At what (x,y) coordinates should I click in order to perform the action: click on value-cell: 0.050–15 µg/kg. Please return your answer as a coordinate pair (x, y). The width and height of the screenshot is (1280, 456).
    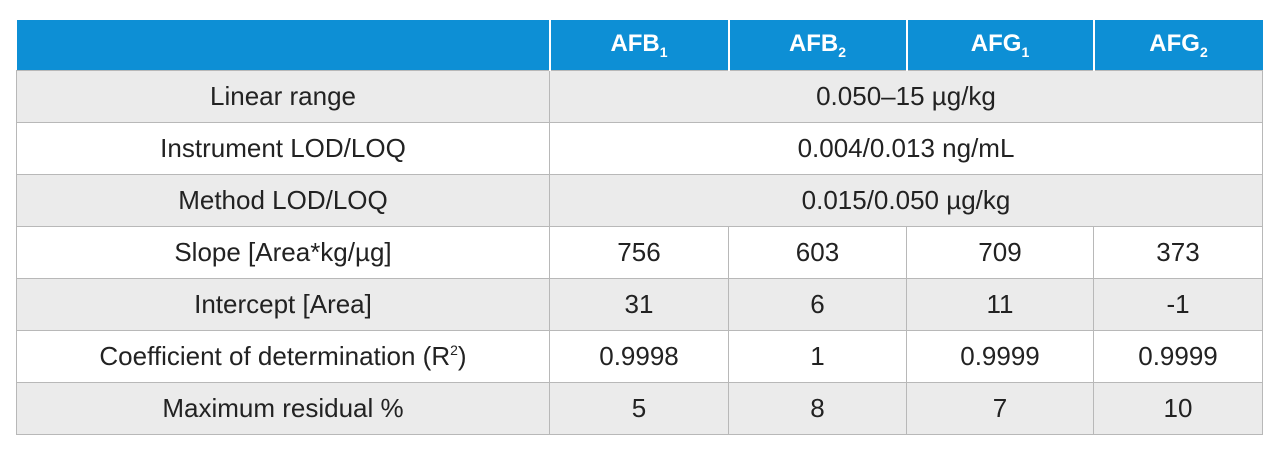
    Looking at the image, I should click on (906, 96).